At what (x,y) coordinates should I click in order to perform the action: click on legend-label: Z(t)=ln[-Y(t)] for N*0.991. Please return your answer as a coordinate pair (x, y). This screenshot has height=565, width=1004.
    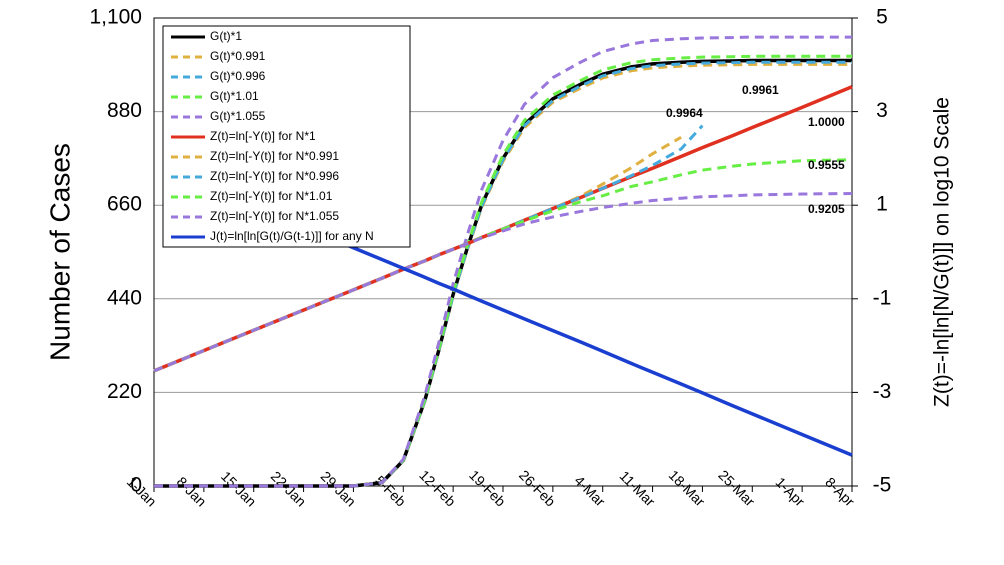
    Looking at the image, I should click on (274, 156).